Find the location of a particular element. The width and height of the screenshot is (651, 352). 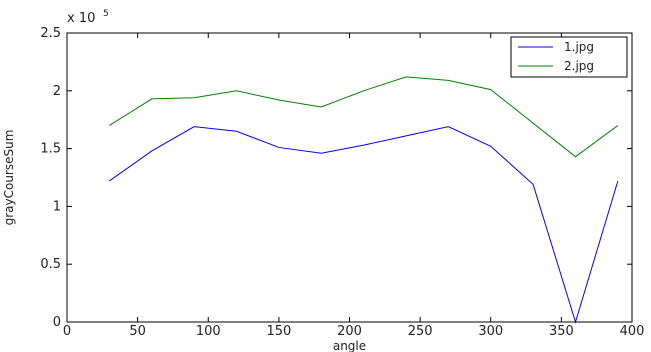

y-multiplier-exponent: 5 is located at coordinates (106, 14).